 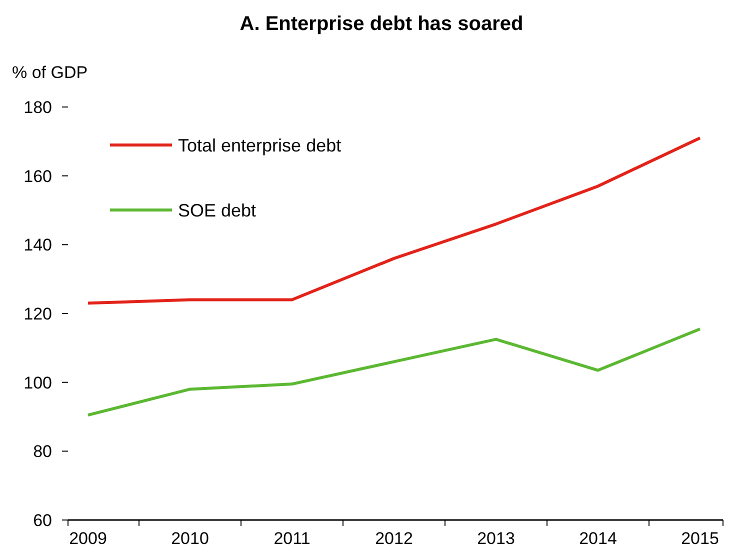 What do you see at coordinates (496, 538) in the screenshot?
I see `x-tick-label: 2013` at bounding box center [496, 538].